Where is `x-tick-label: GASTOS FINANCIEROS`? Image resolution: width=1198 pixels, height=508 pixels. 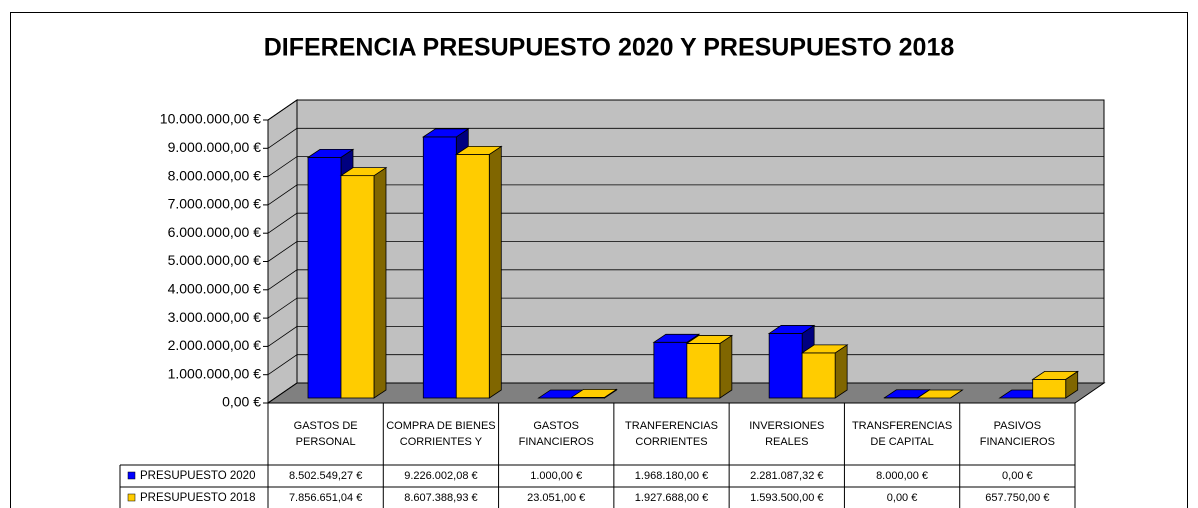 x-tick-label: GASTOS FINANCIEROS is located at coordinates (556, 434).